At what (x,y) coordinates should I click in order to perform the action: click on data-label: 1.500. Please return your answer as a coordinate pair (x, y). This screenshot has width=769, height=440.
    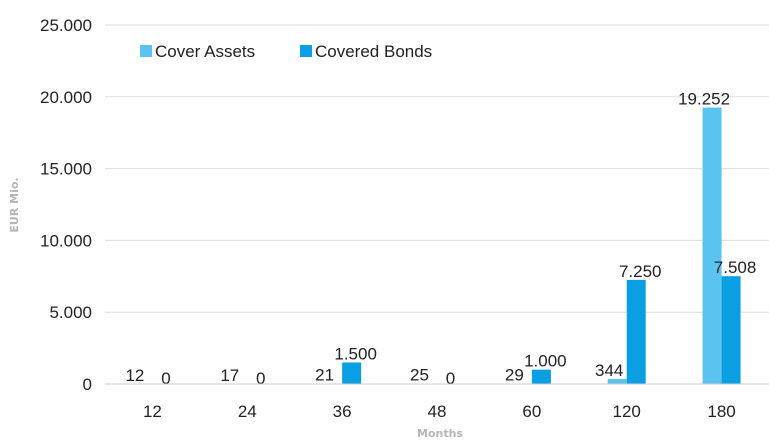
    Looking at the image, I should click on (355, 353).